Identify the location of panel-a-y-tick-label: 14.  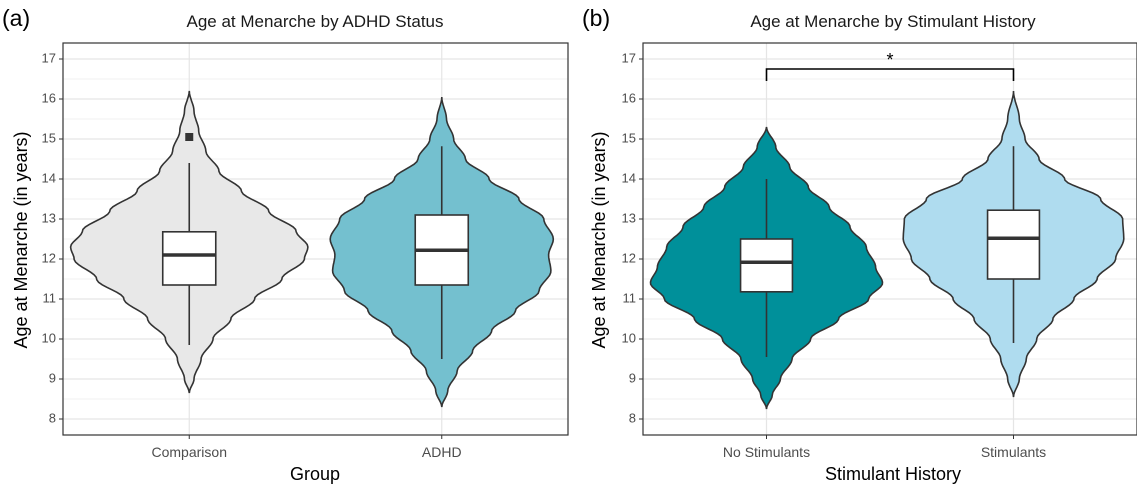
(49, 177).